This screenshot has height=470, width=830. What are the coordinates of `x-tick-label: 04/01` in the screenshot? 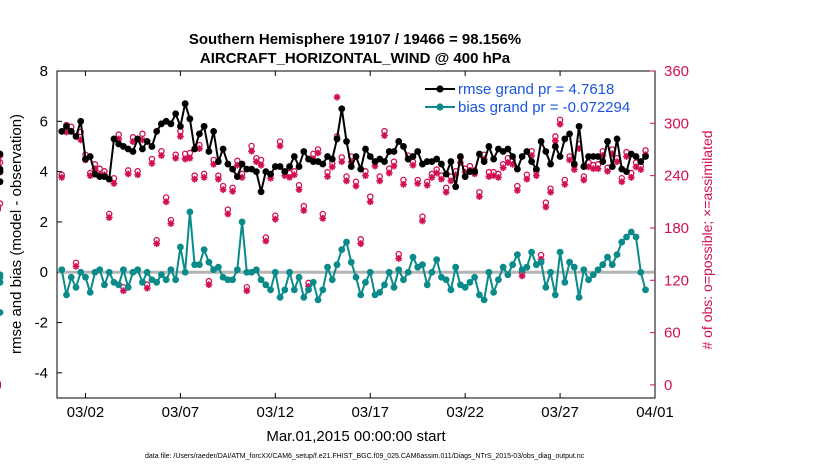 It's located at (655, 412).